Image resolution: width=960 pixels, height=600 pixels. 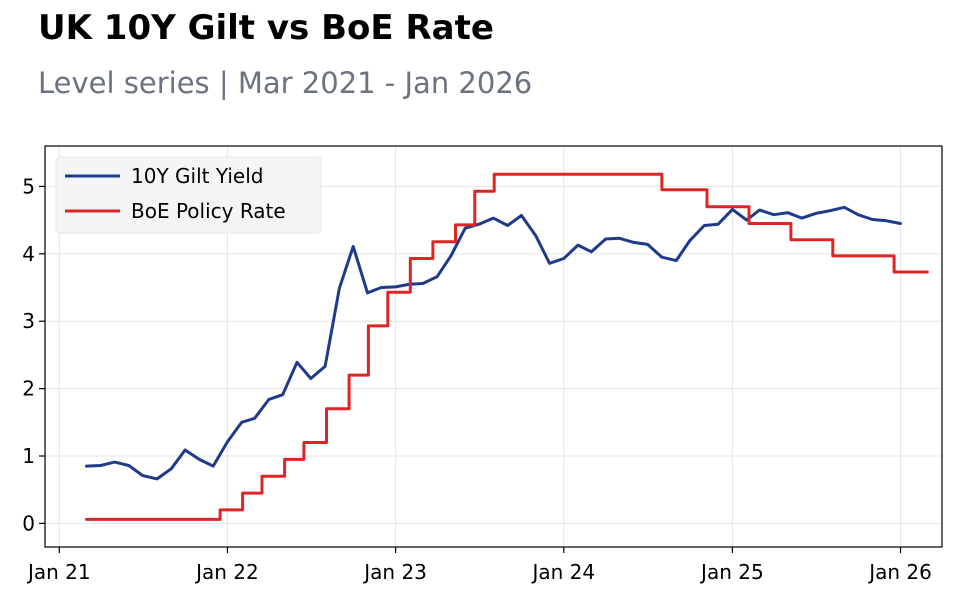 What do you see at coordinates (266, 28) in the screenshot?
I see `chart-title: UK 10Y Gilt vs BoE Rate` at bounding box center [266, 28].